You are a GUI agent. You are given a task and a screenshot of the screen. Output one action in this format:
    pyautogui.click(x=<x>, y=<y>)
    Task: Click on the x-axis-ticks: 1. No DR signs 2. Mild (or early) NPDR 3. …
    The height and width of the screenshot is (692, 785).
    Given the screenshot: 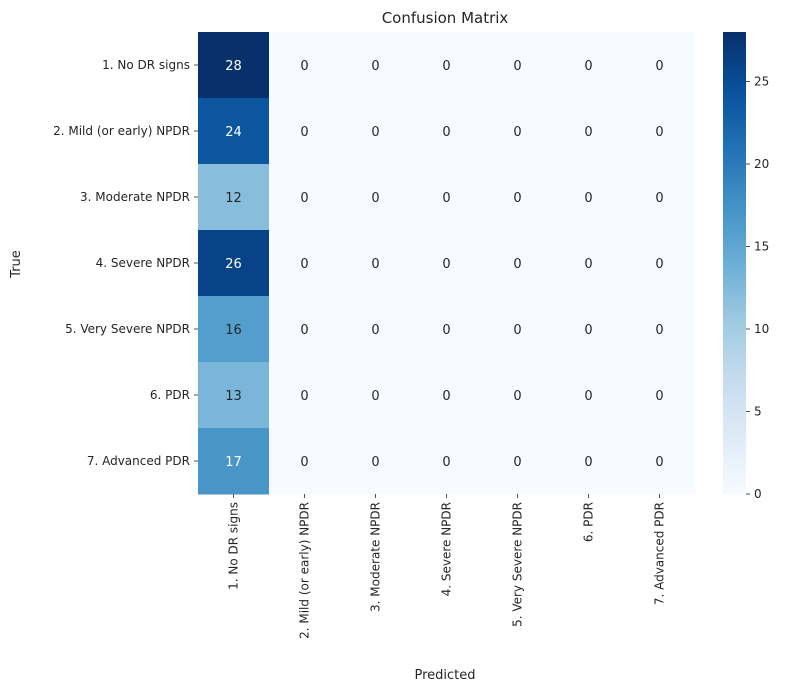 What is the action you would take?
    pyautogui.click(x=447, y=566)
    